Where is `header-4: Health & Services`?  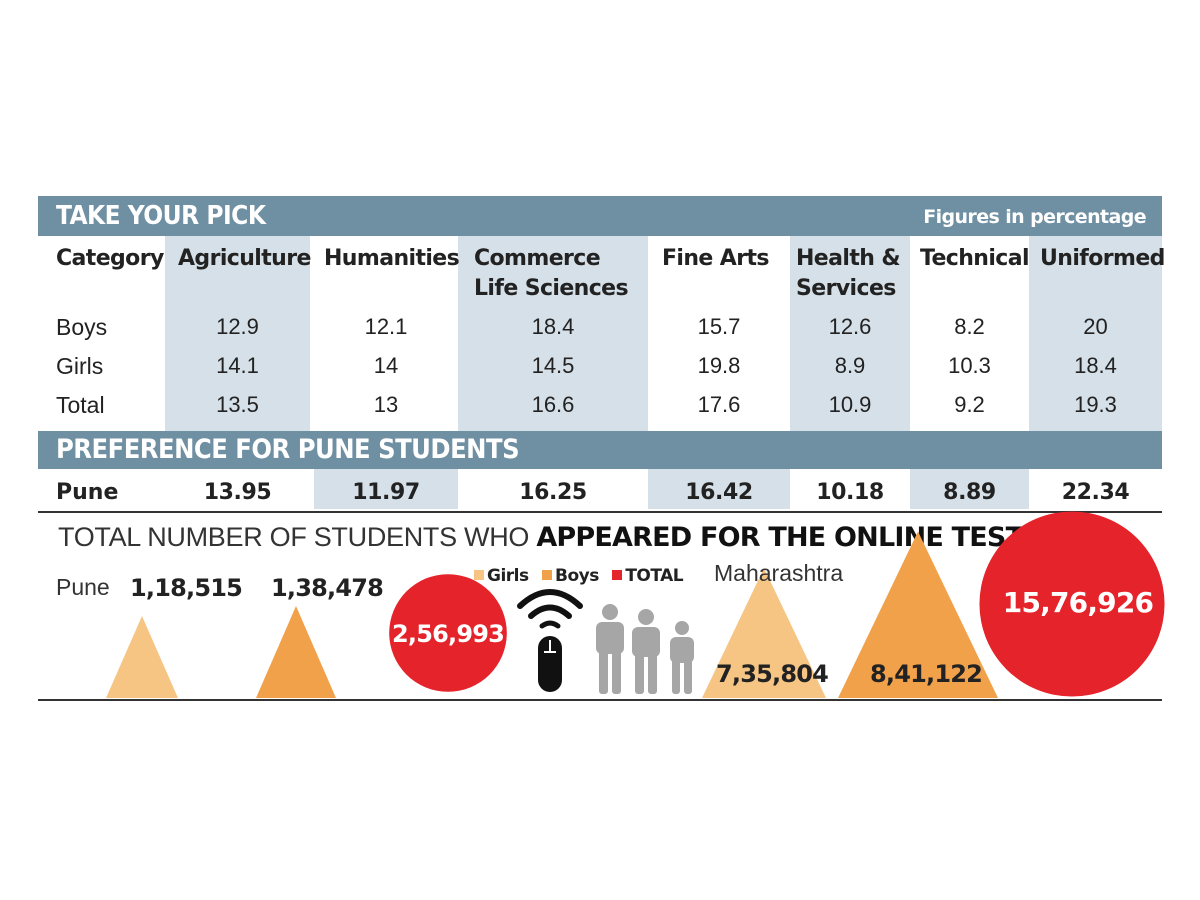 header-4: Health & Services is located at coordinates (848, 274).